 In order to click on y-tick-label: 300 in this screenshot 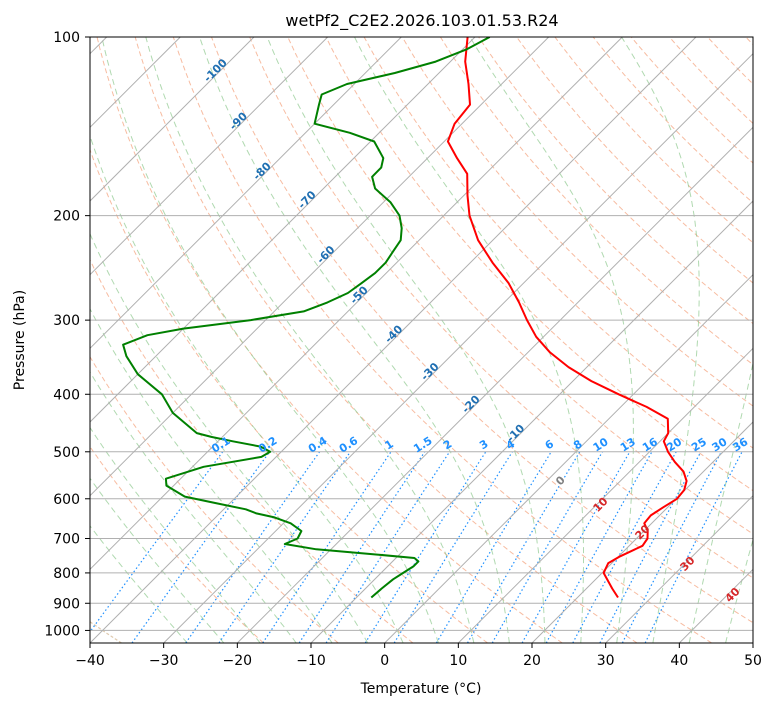, I will do `click(66, 321)`.